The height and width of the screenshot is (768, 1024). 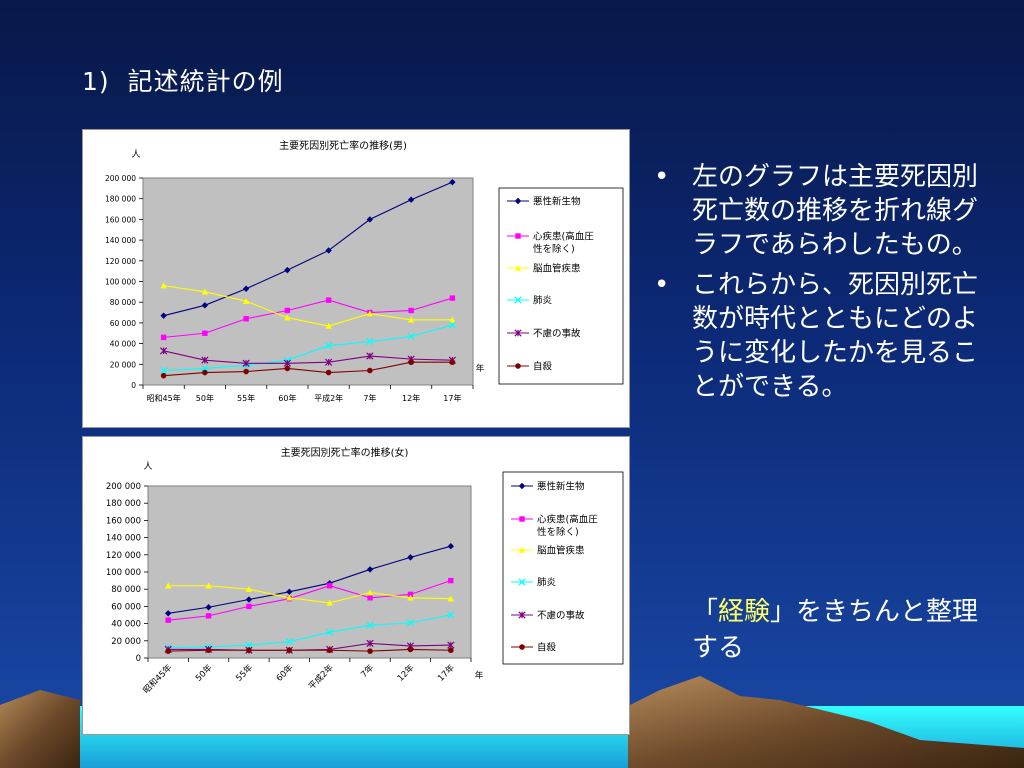 What do you see at coordinates (120, 199) in the screenshot?
I see `y-tick-label: 180 000` at bounding box center [120, 199].